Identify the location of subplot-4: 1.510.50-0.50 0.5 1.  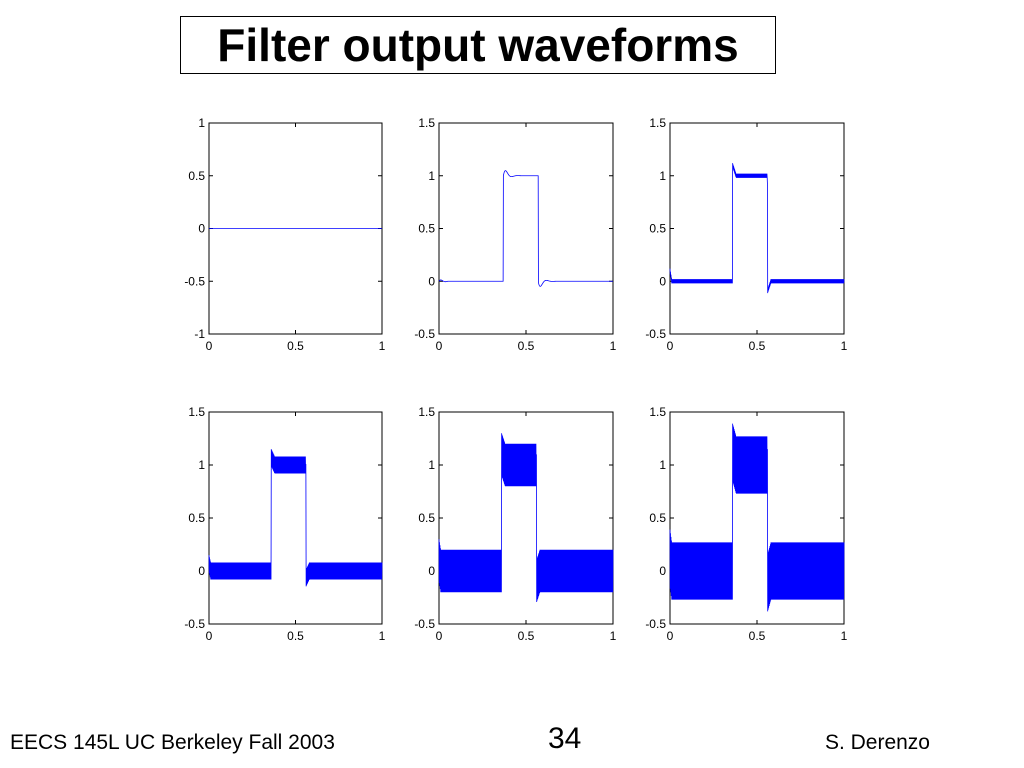
(284, 524).